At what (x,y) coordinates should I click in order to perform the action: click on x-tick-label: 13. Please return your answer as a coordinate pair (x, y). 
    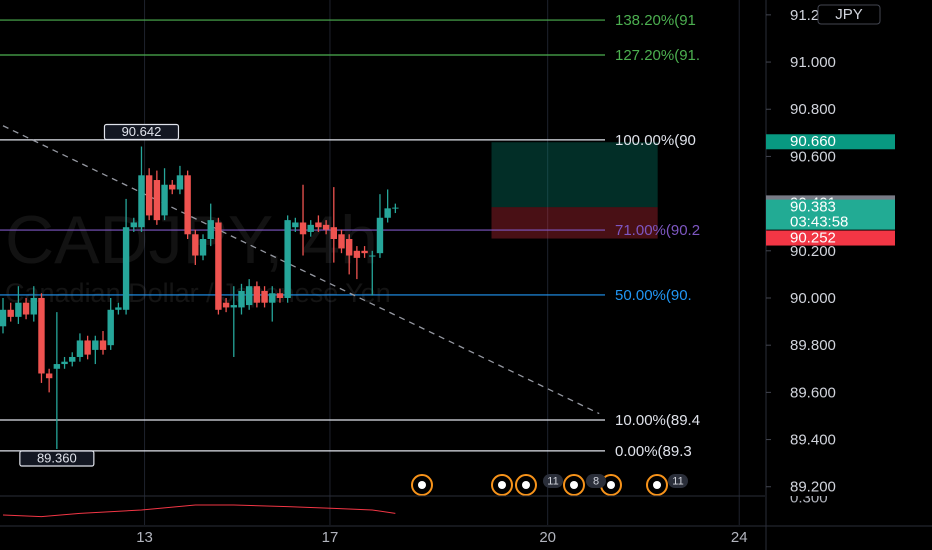
    Looking at the image, I should click on (144, 537).